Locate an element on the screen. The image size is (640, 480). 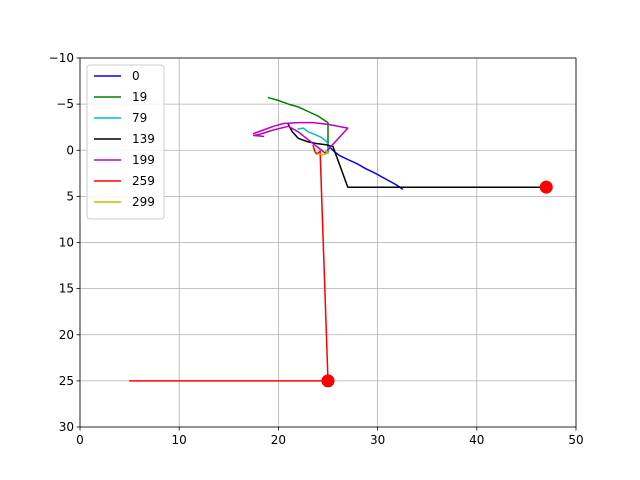
legend-label: 0 is located at coordinates (136, 76).